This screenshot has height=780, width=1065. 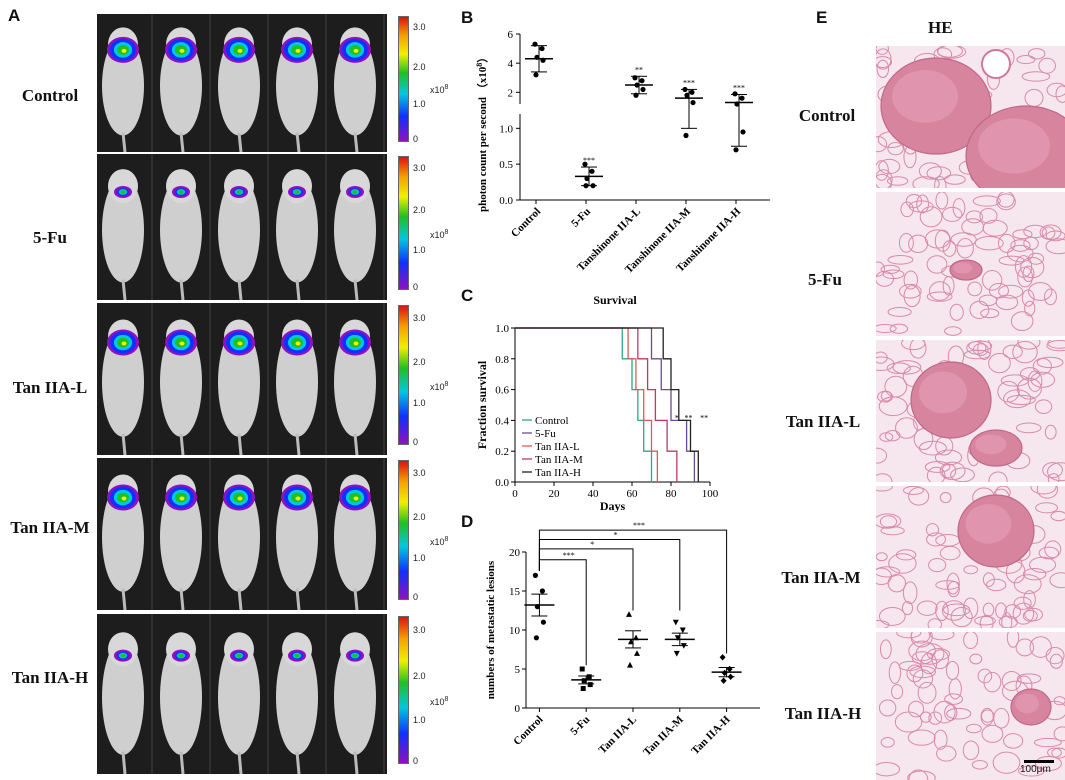 I want to click on y-tick-label: 0.4, so click(x=502, y=421).